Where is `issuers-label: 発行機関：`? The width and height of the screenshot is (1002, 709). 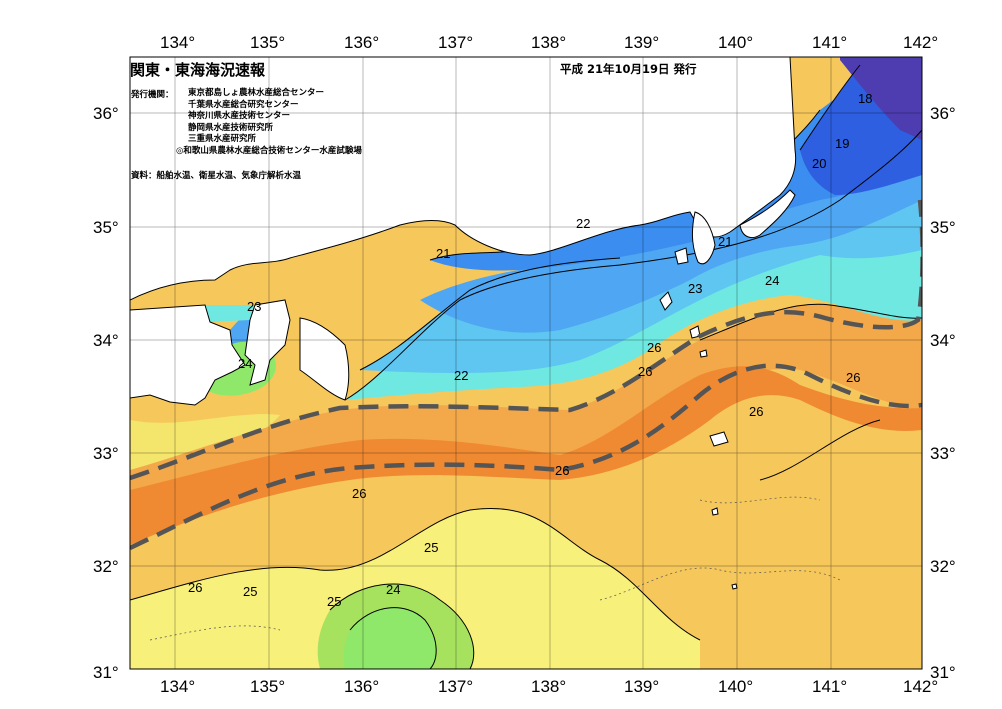 issuers-label: 発行機関： is located at coordinates (152, 95).